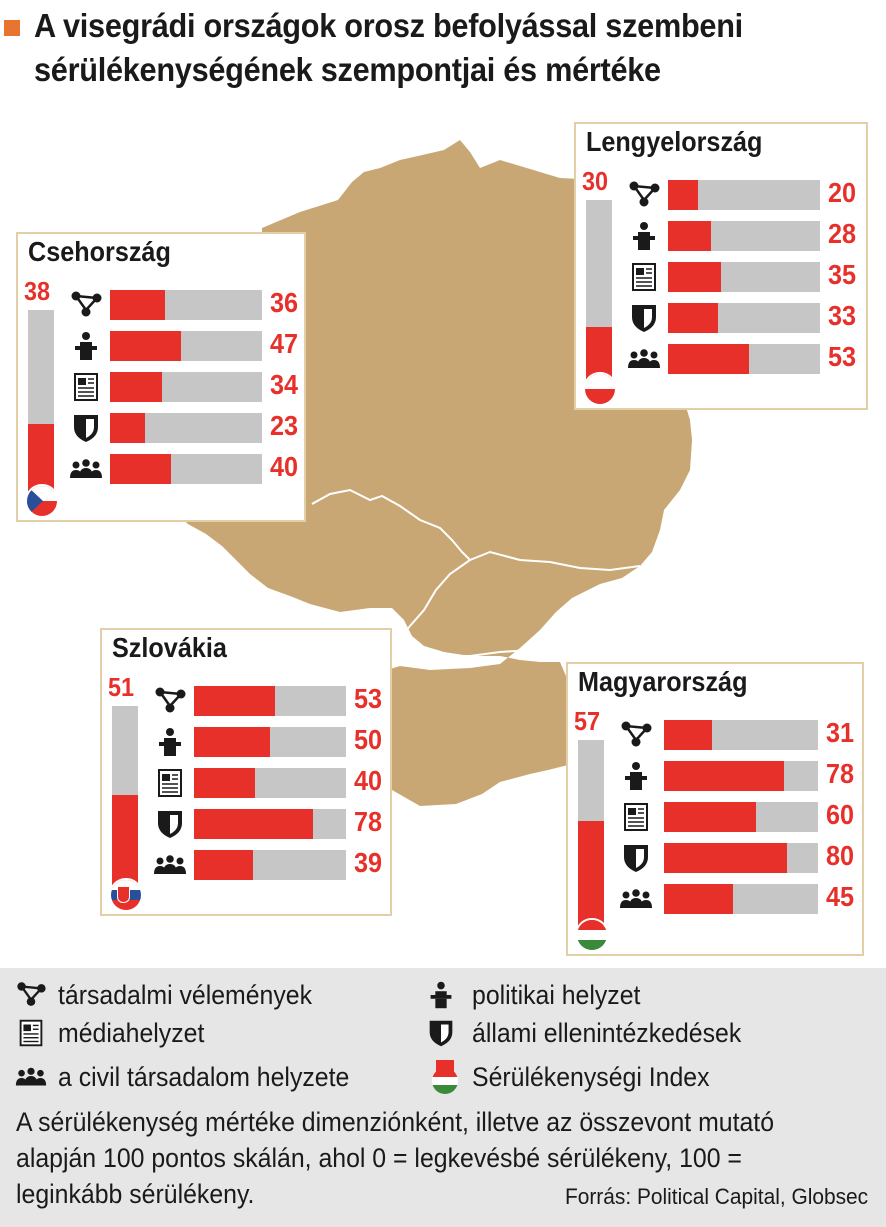  I want to click on country-name: Lengyelország, so click(674, 141).